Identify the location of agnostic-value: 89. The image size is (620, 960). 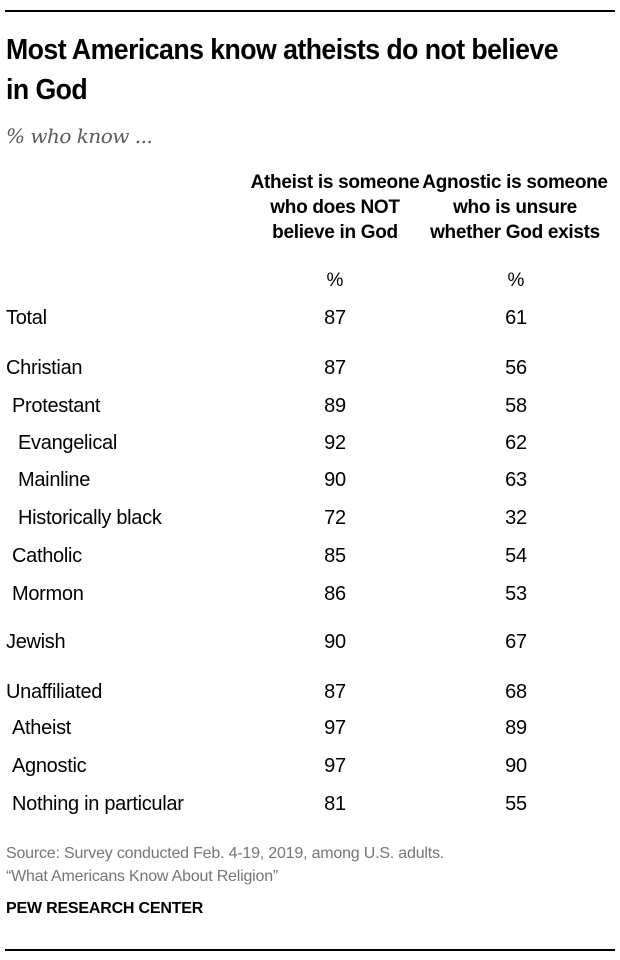
(516, 728).